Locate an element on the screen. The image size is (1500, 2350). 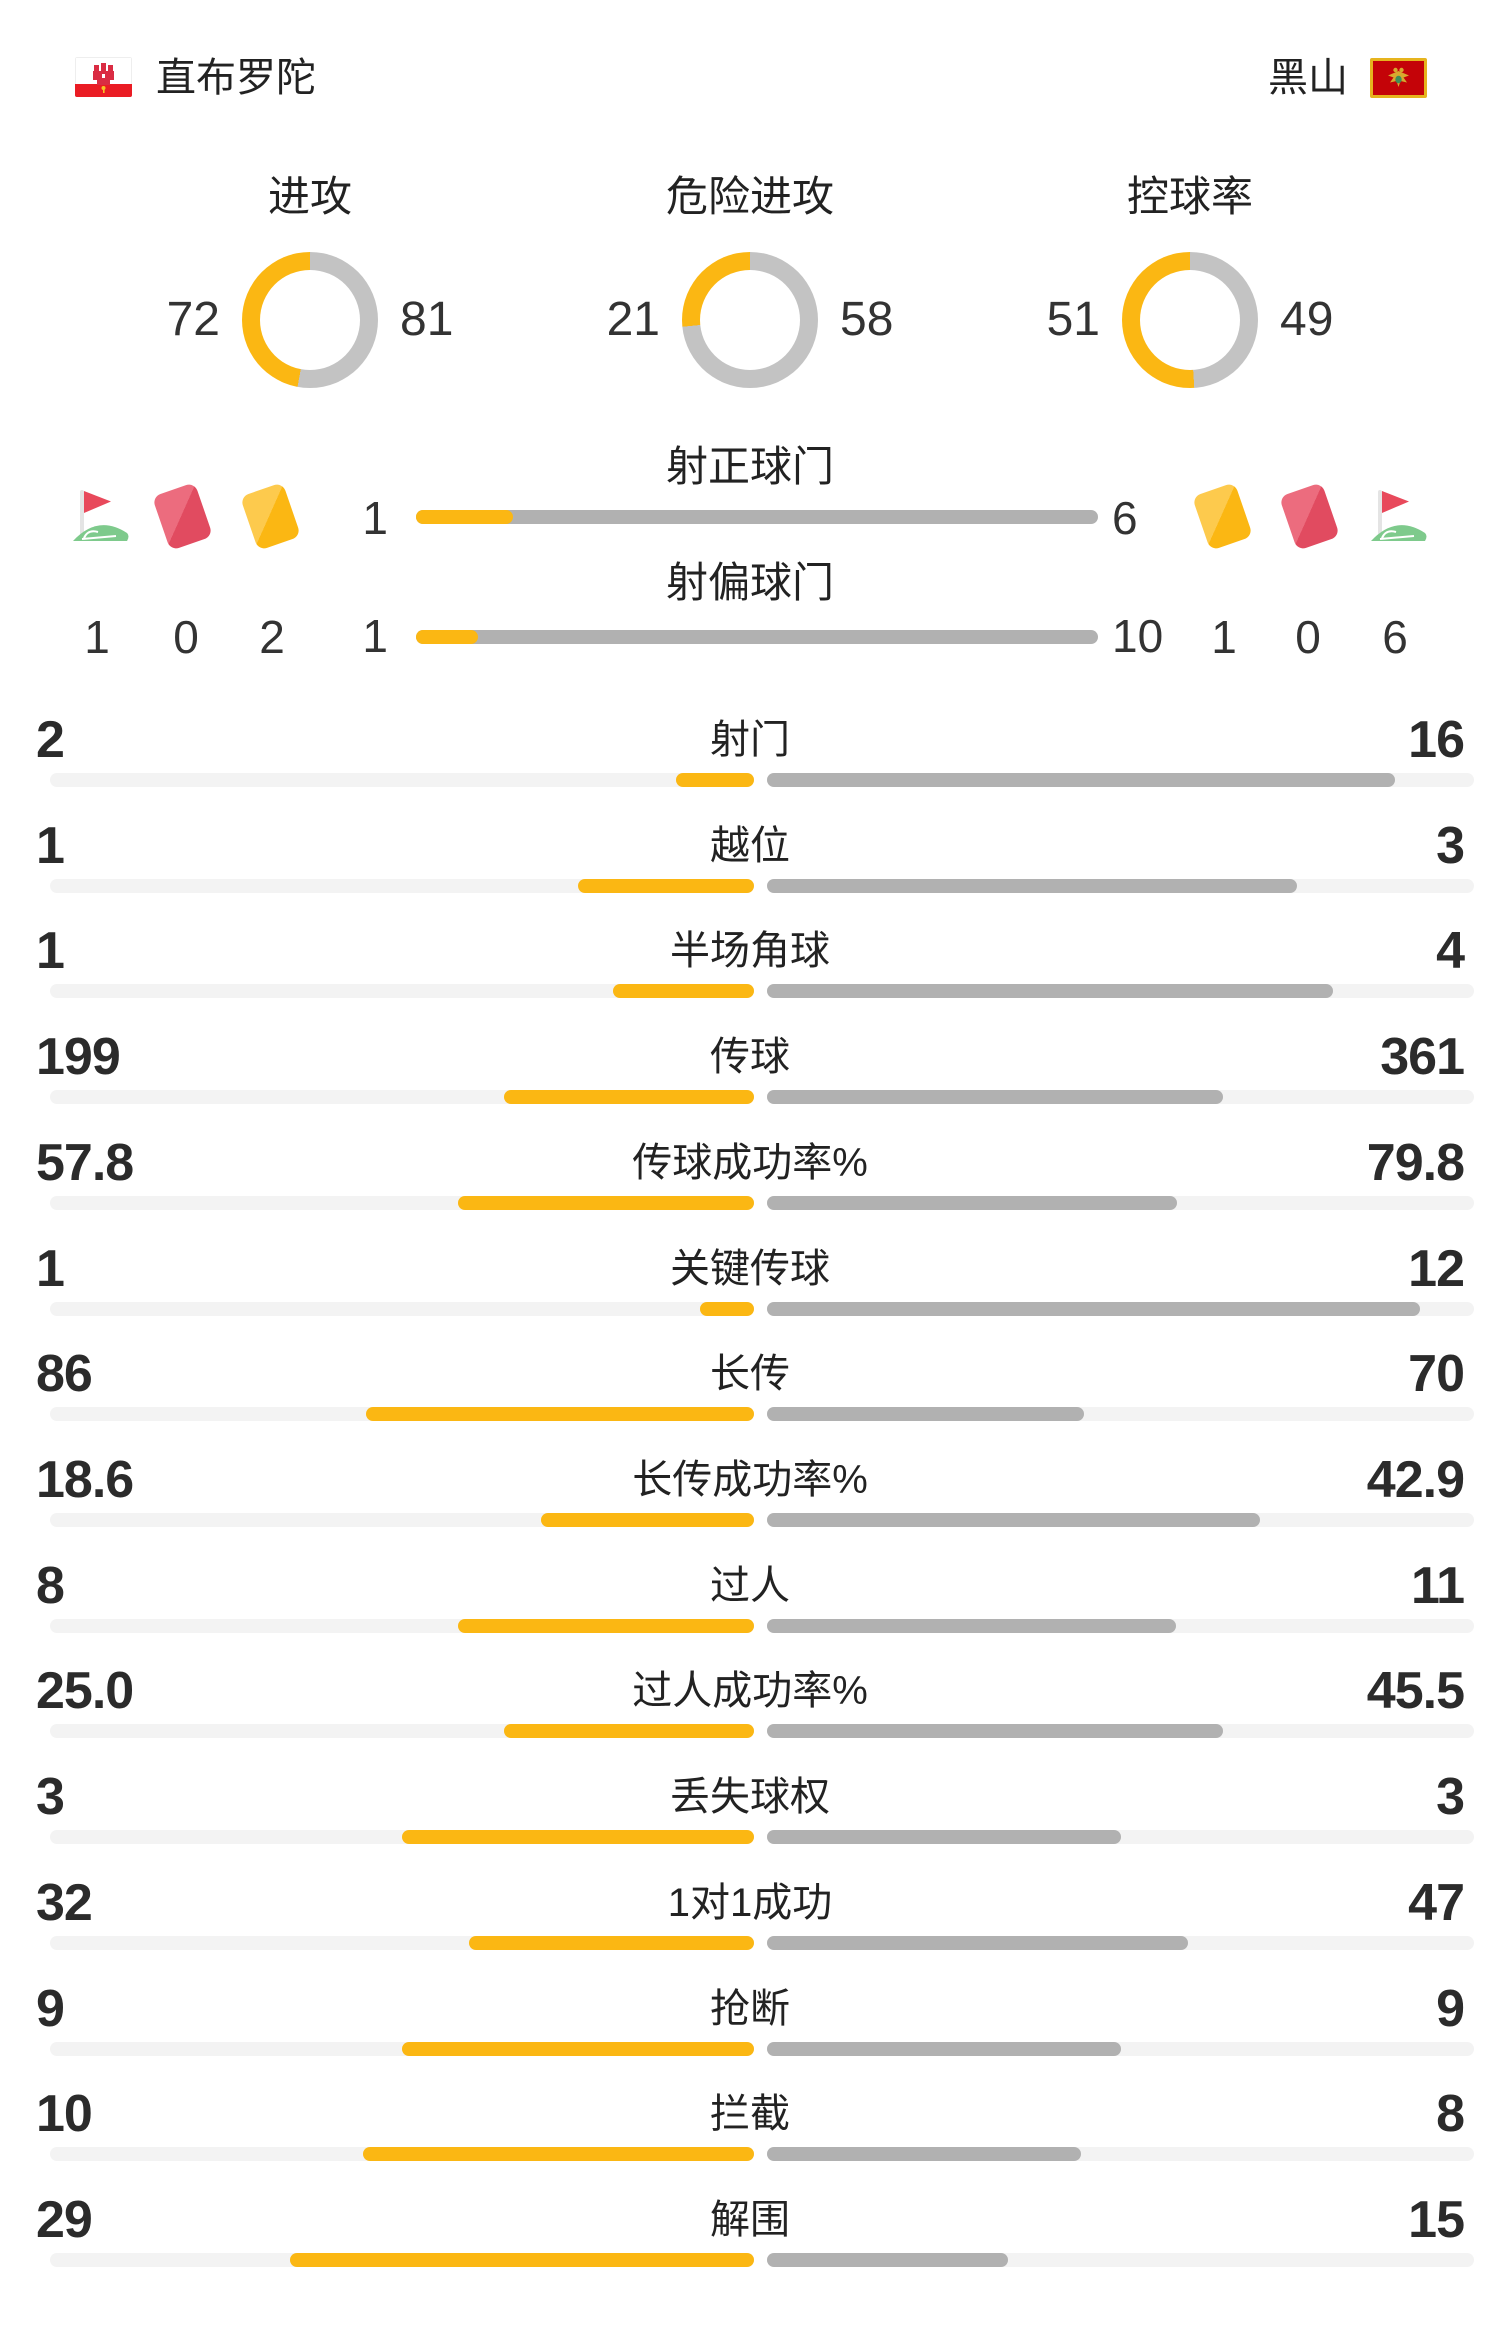
stat-row: 25.0 过人成功率% 45.5 is located at coordinates (750, 1717).